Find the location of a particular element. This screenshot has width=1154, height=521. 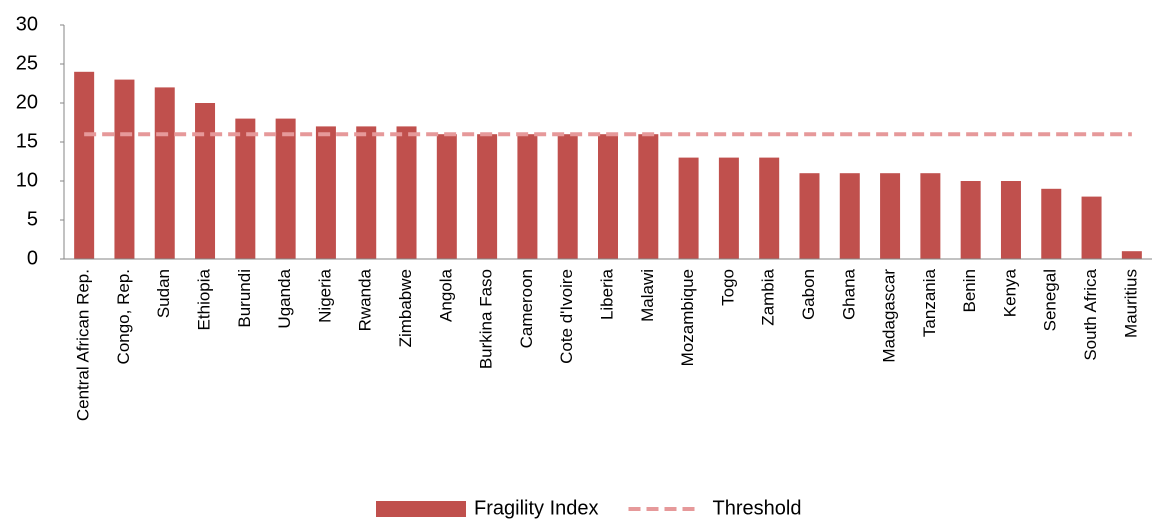

y-tick-label: 15 is located at coordinates (27, 141).